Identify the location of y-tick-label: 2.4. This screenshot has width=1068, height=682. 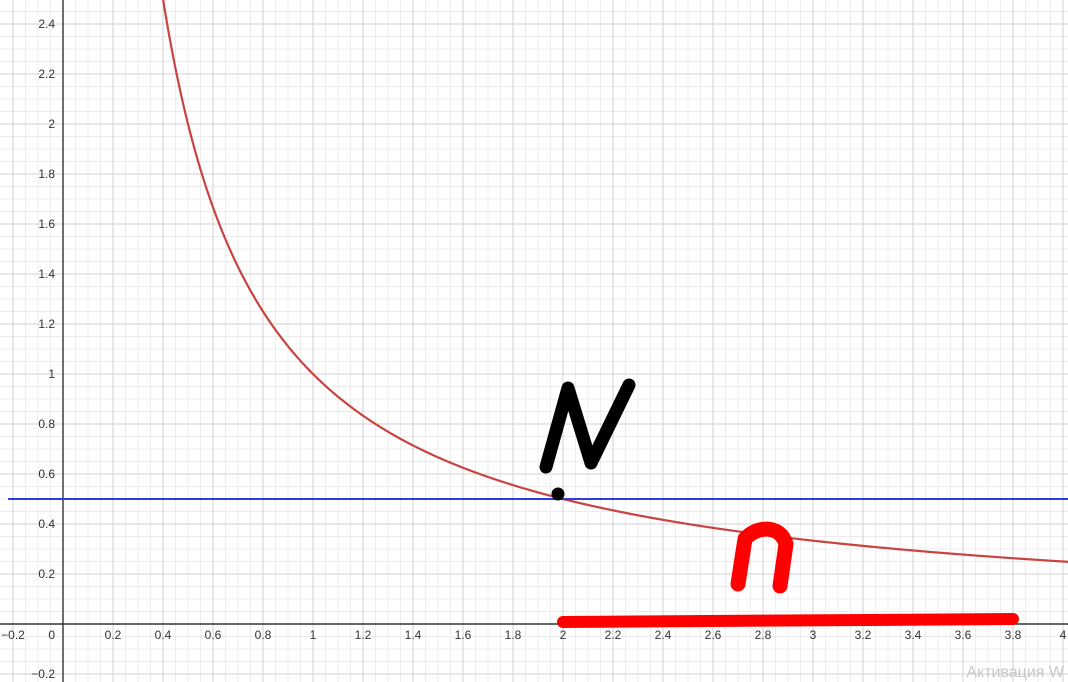
(46, 24).